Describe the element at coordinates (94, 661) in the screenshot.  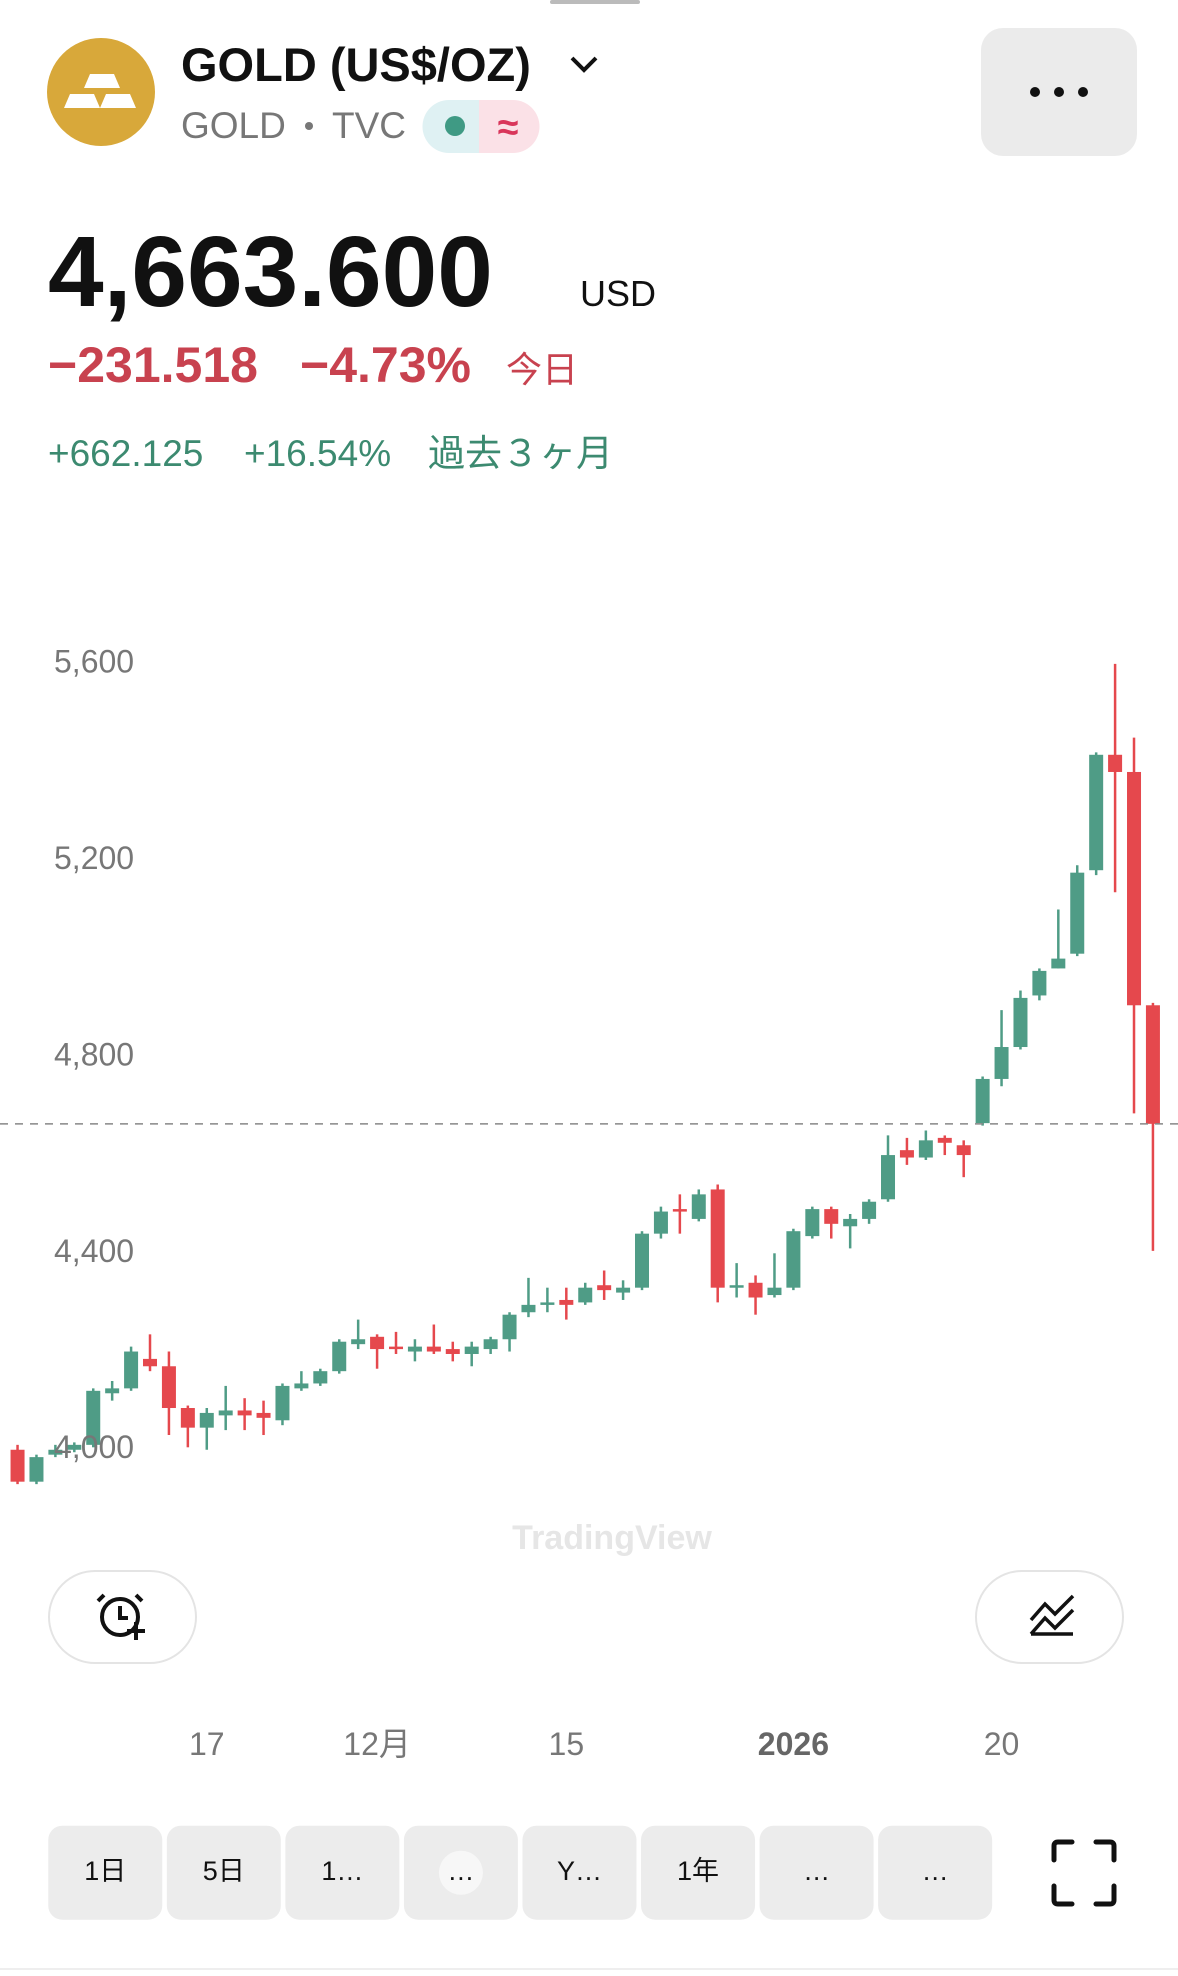
I see `y-tick-label: 5,600` at that location.